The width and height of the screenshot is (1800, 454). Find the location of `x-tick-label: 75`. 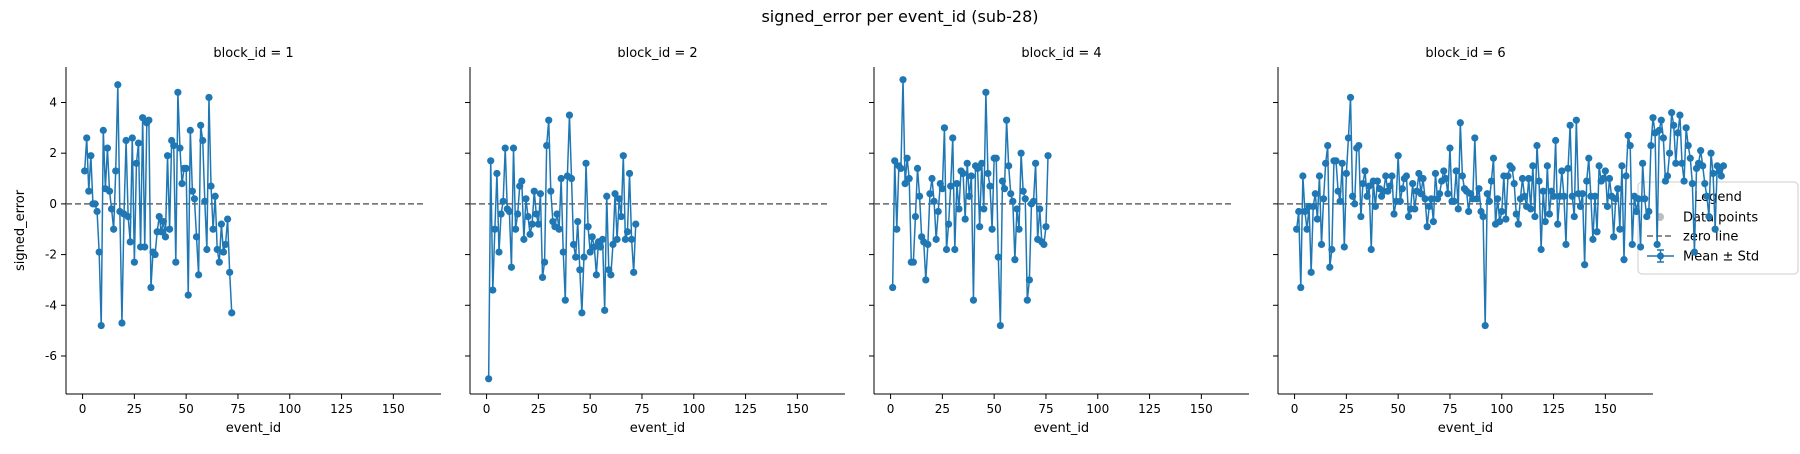

x-tick-label: 75 is located at coordinates (237, 409).